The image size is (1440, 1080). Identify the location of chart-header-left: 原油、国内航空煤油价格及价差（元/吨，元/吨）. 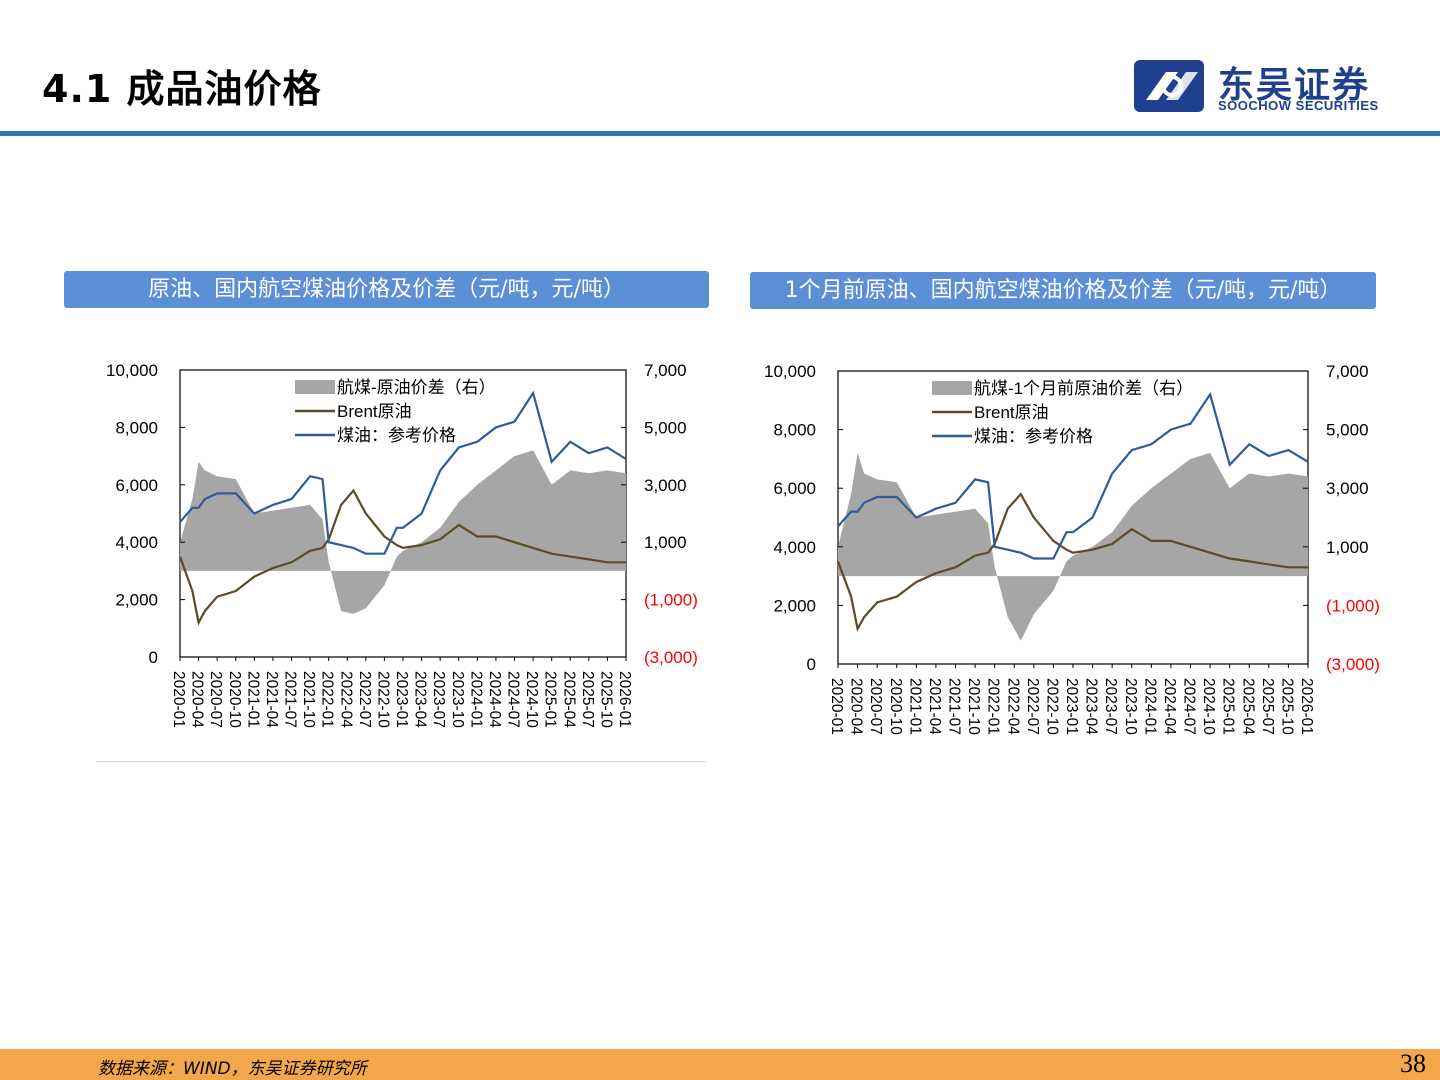
(386, 289).